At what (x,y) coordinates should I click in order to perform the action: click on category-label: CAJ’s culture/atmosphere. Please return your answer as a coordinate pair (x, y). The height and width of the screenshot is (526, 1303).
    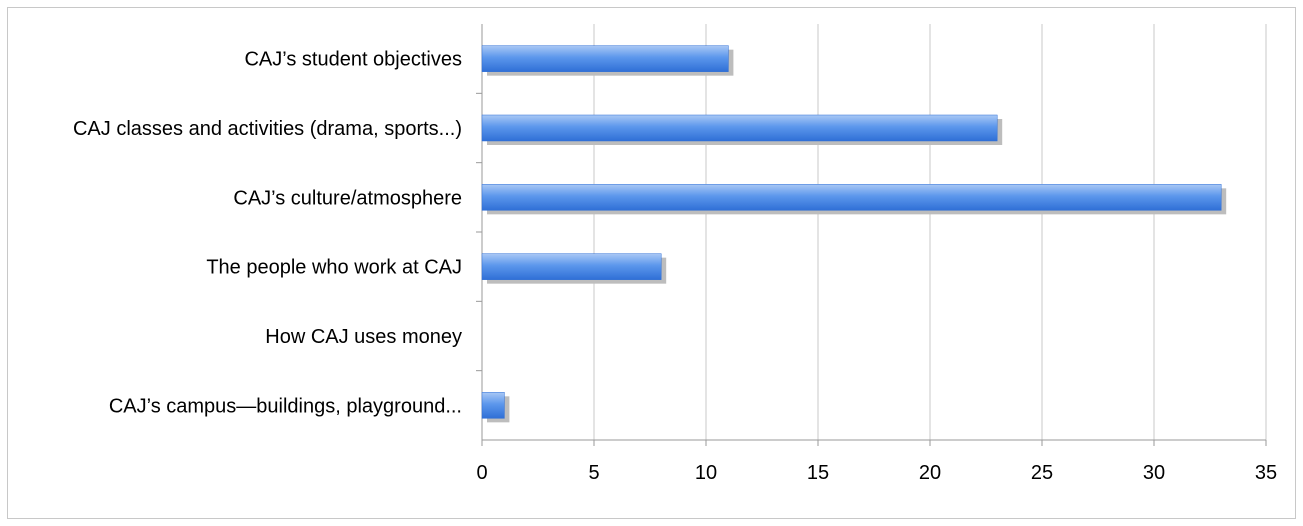
    Looking at the image, I should click on (347, 198).